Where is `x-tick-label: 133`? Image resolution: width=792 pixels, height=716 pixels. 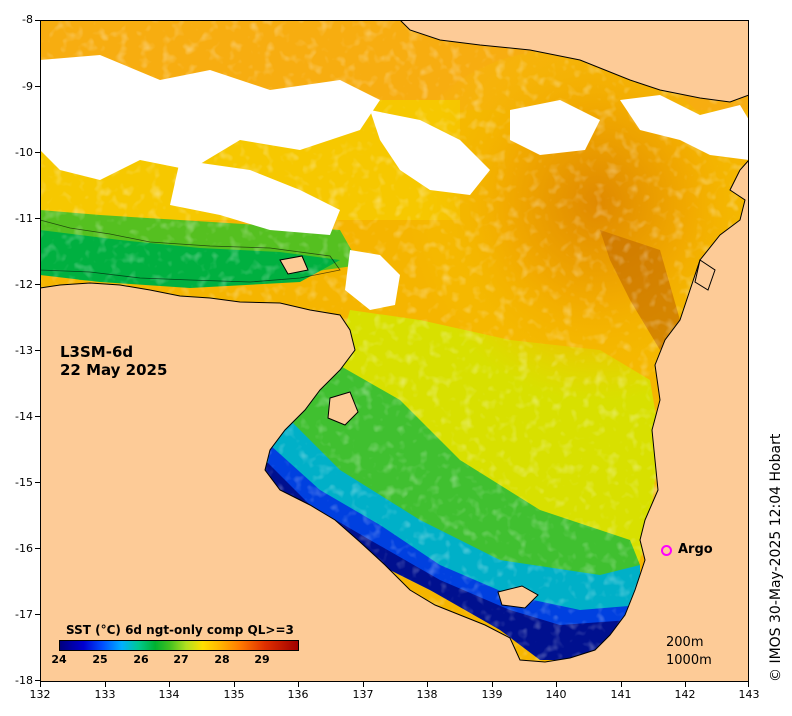 x-tick-label: 133 is located at coordinates (105, 694).